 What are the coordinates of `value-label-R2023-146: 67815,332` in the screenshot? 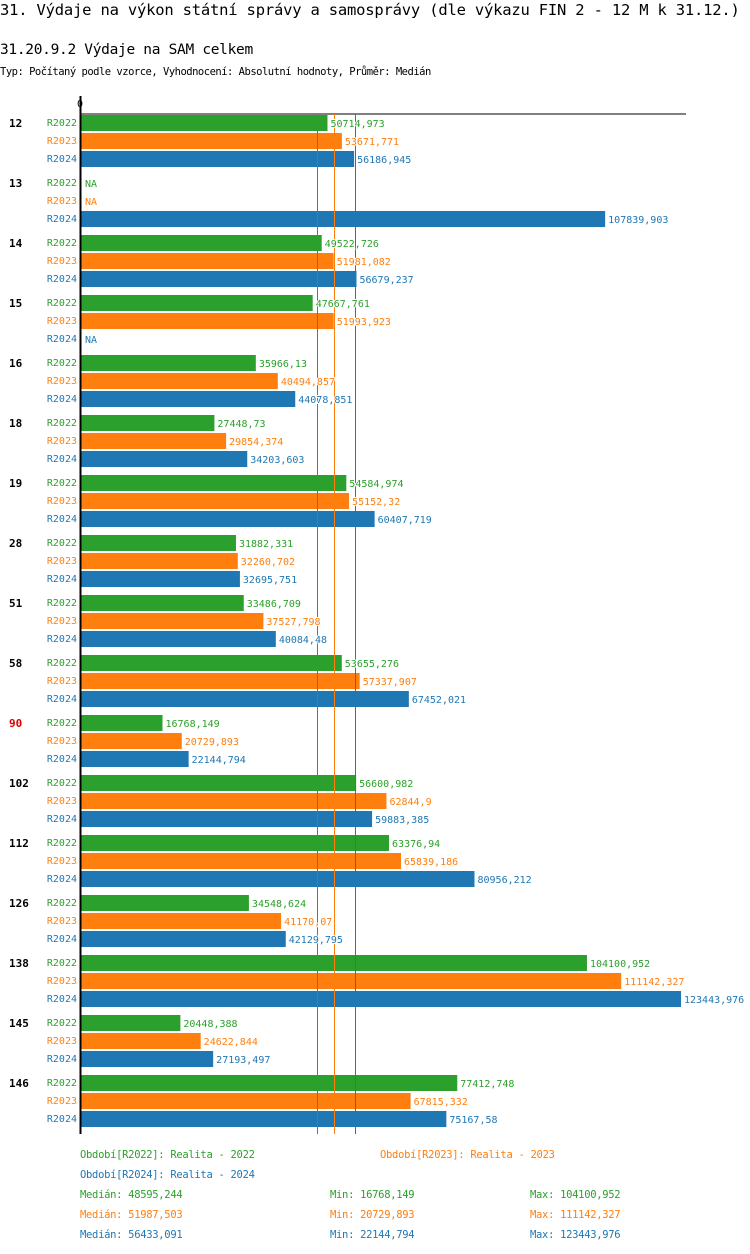 It's located at (441, 1102).